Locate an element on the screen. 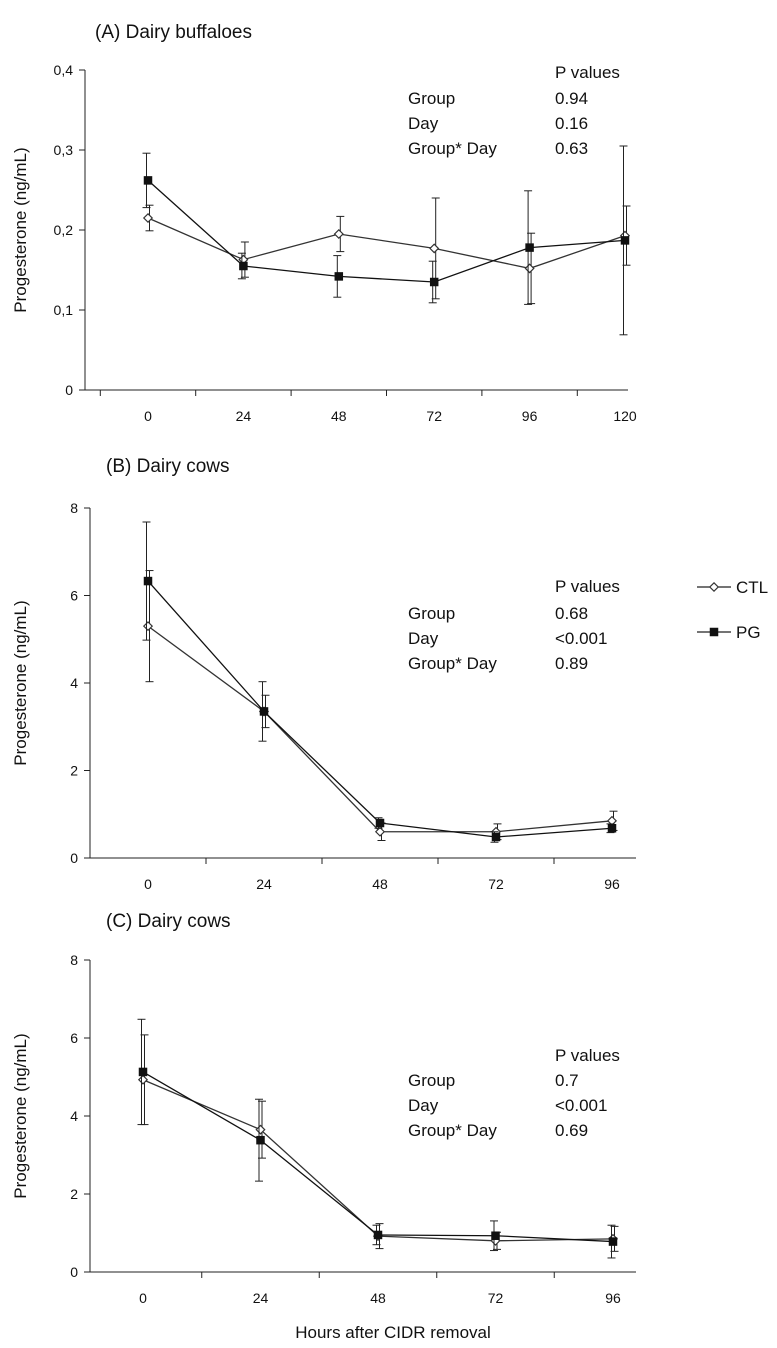  chart-title: (B) Dairy cows is located at coordinates (168, 466).